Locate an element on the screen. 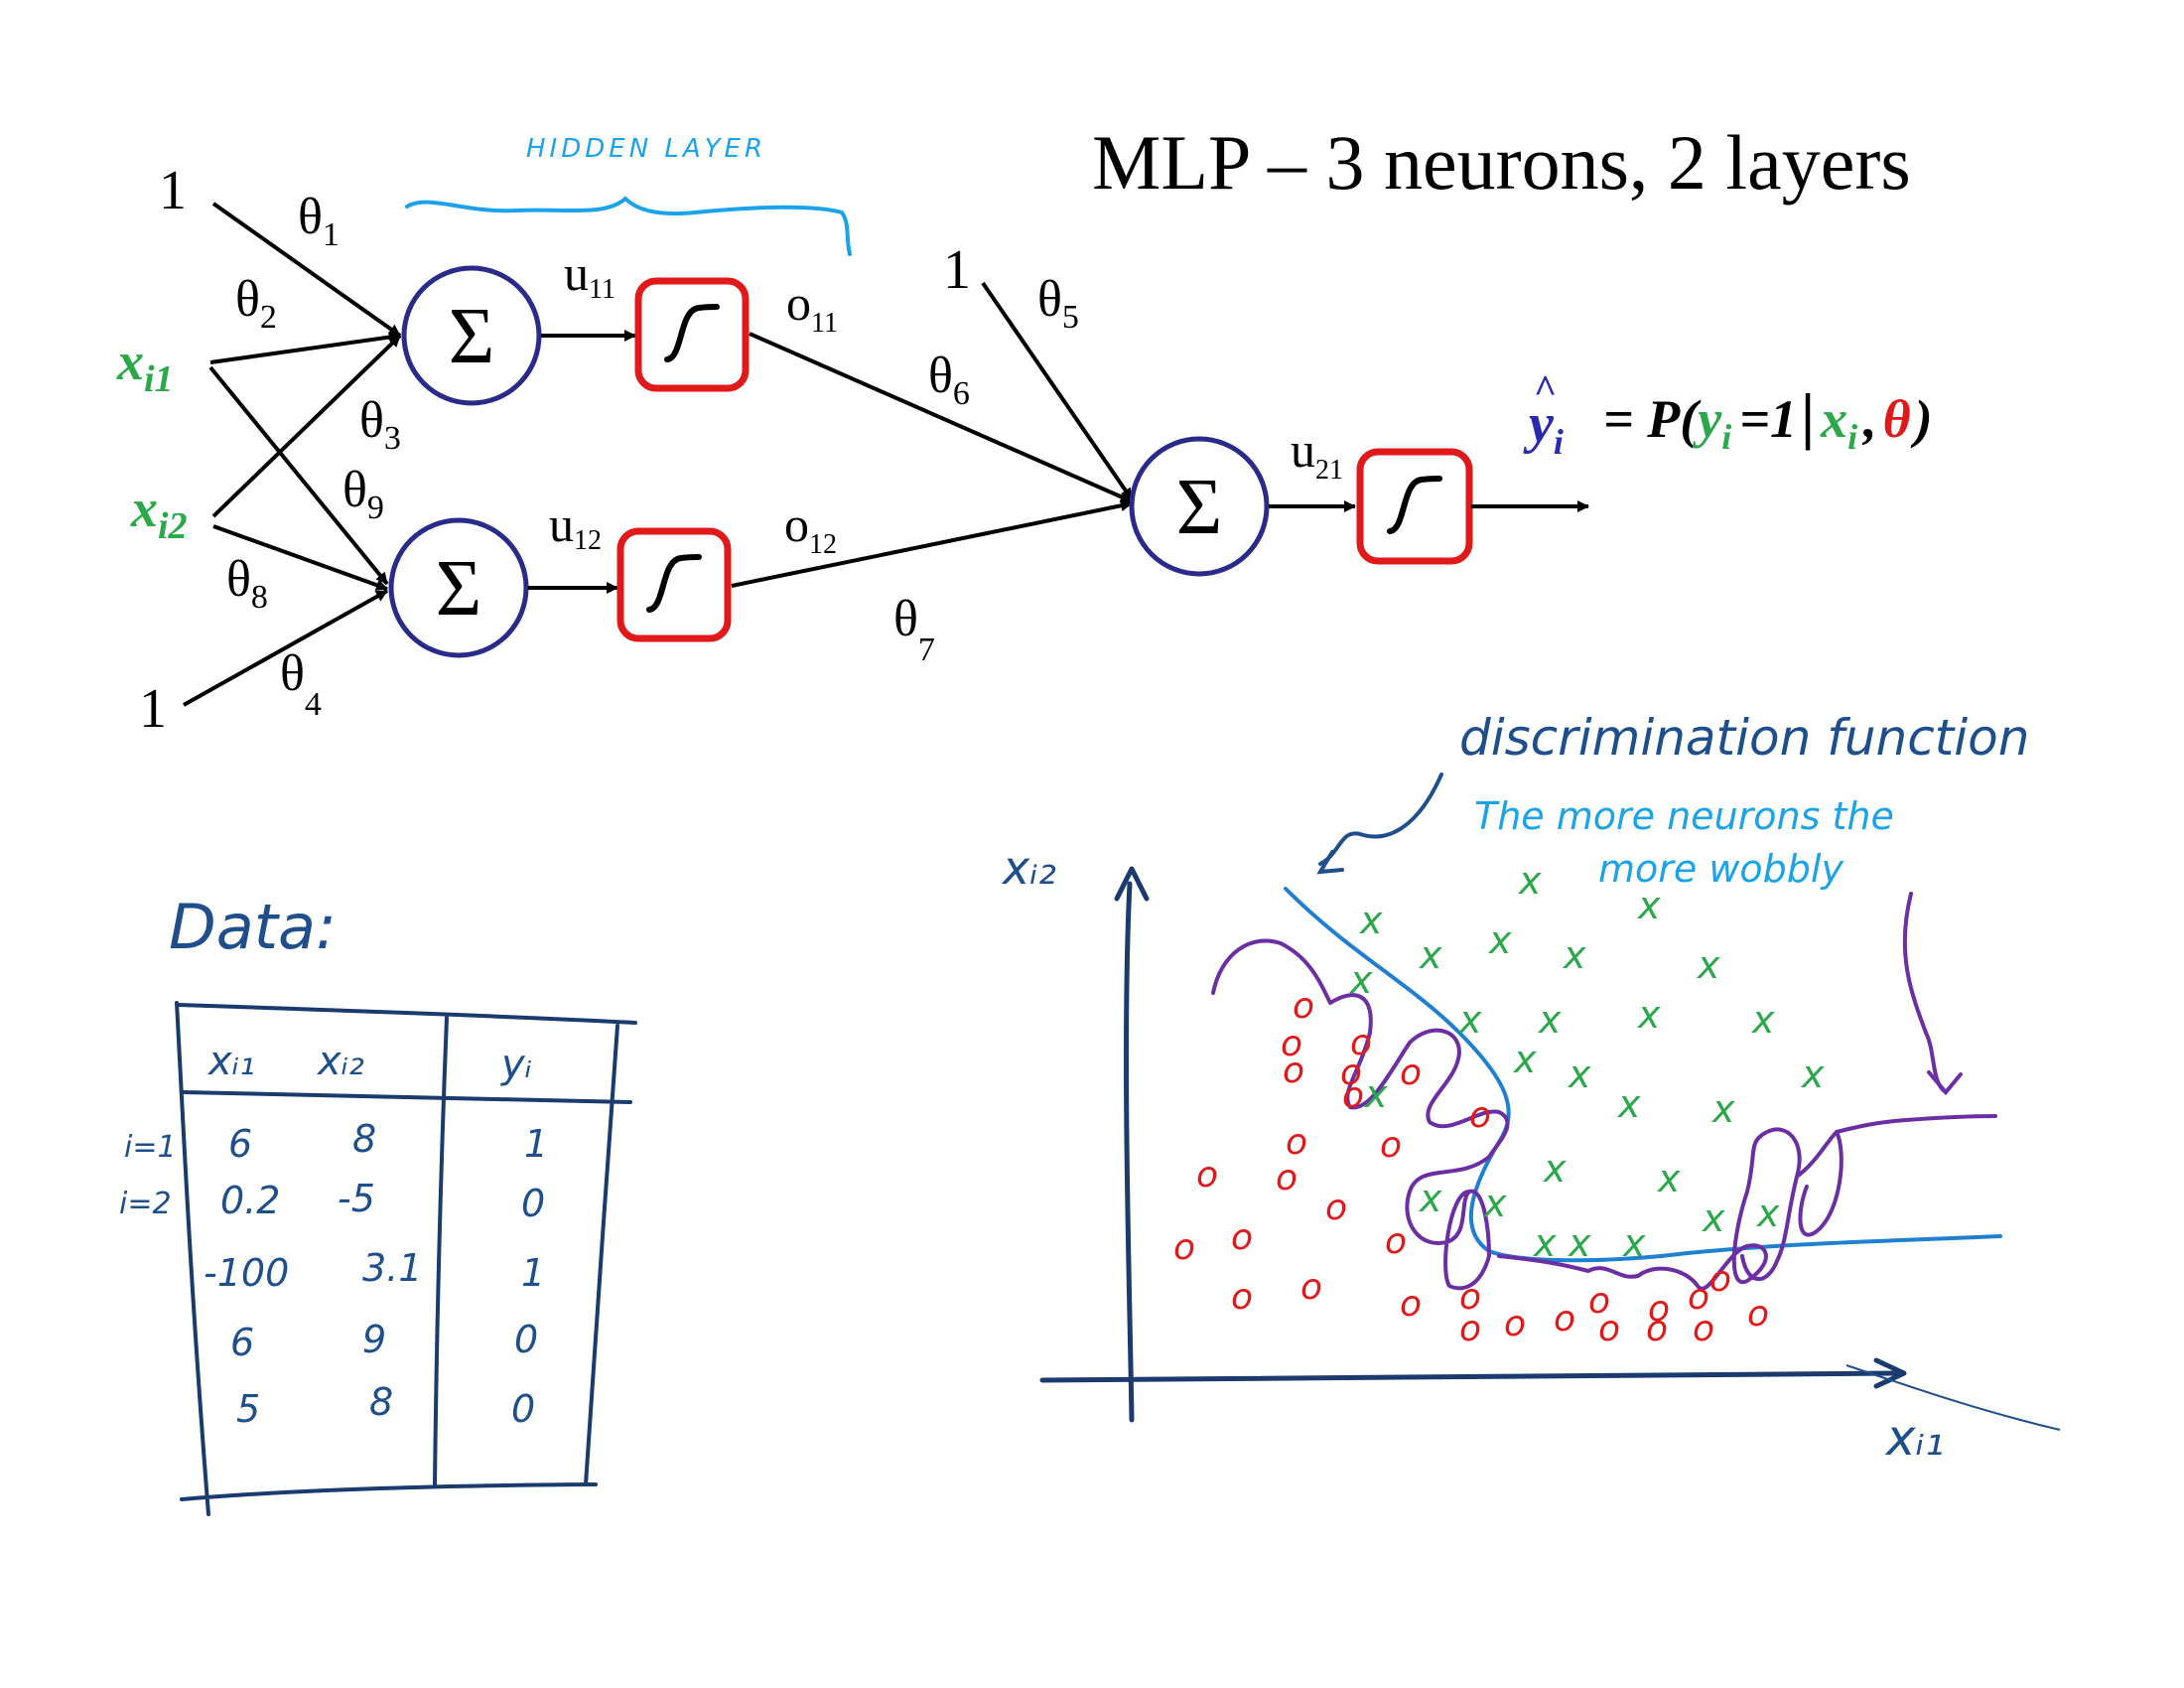 This screenshot has width=2184, height=1688. table-cell: 5 is located at coordinates (248, 1409).